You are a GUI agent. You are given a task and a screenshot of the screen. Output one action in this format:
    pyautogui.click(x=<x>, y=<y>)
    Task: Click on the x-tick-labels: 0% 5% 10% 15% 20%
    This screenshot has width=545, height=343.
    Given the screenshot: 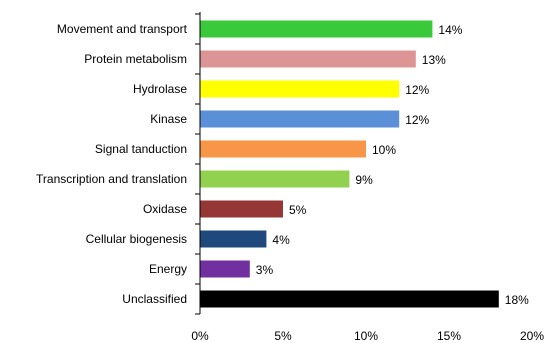 What is the action you would take?
    pyautogui.click(x=367, y=336)
    